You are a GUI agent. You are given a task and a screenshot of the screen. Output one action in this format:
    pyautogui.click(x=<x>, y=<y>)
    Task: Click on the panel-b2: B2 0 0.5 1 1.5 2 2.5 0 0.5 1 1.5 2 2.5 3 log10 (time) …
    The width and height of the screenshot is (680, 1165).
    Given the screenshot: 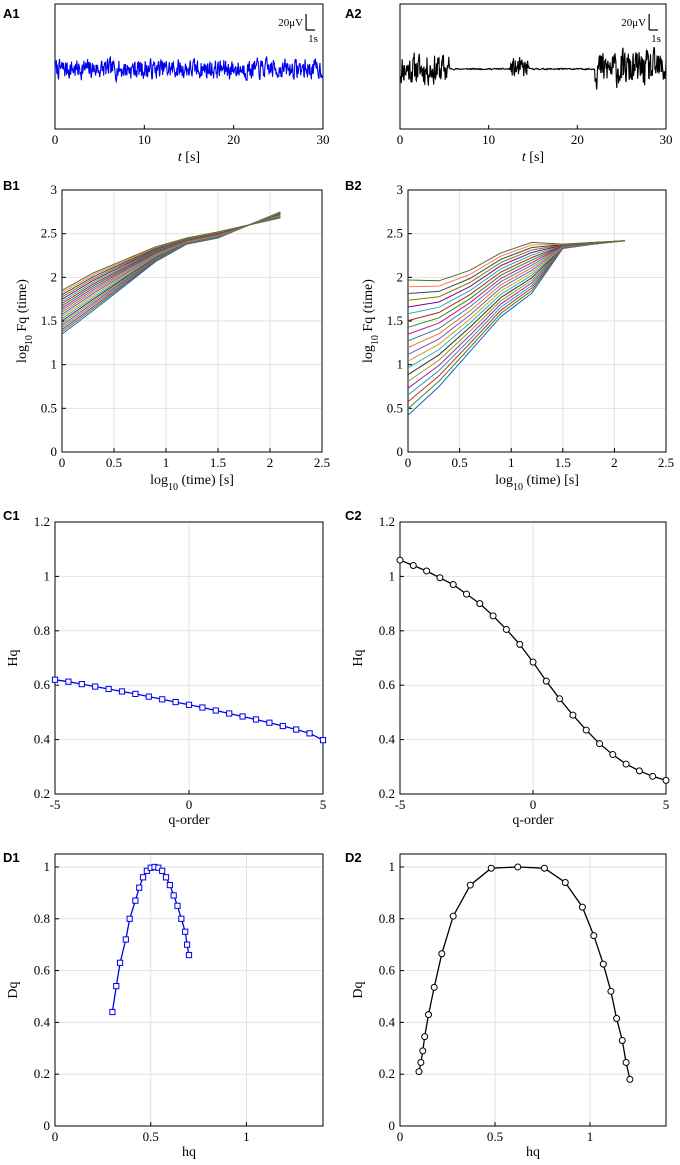 What is the action you would take?
    pyautogui.click(x=509, y=335)
    